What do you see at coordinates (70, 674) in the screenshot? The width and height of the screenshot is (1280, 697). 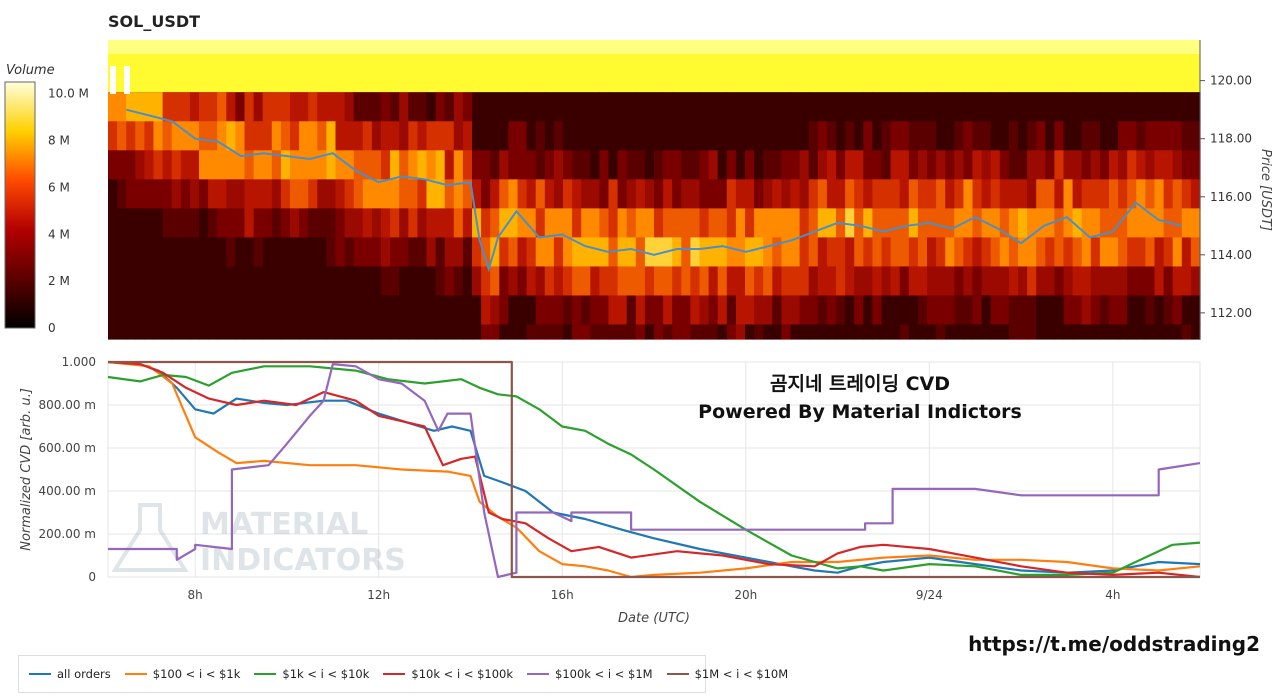 I see `legend-item: all orders` at bounding box center [70, 674].